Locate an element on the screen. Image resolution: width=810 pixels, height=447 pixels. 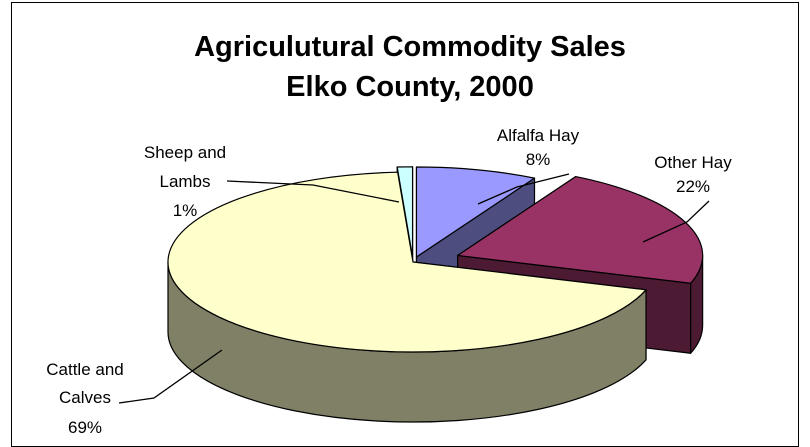
pct-other-hay: 22% is located at coordinates (693, 186).